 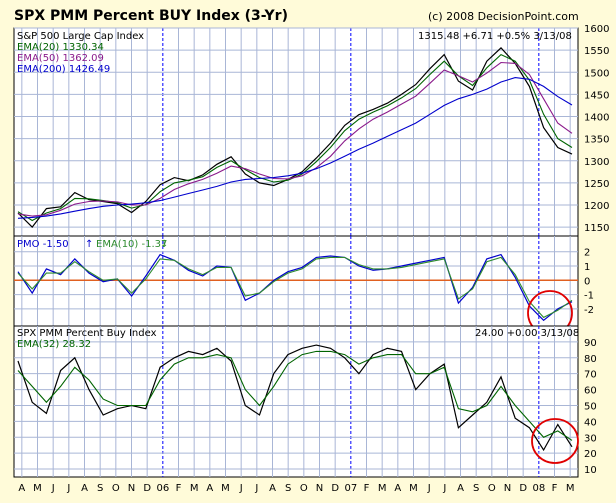 What do you see at coordinates (590, 359) in the screenshot?
I see `y-tick-label: 80` at bounding box center [590, 359].